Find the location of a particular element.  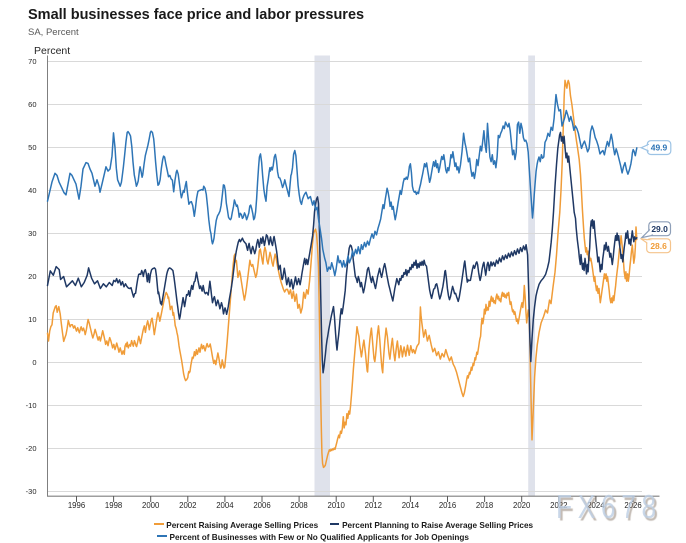

svg-text: 49.9 is located at coordinates (659, 148).